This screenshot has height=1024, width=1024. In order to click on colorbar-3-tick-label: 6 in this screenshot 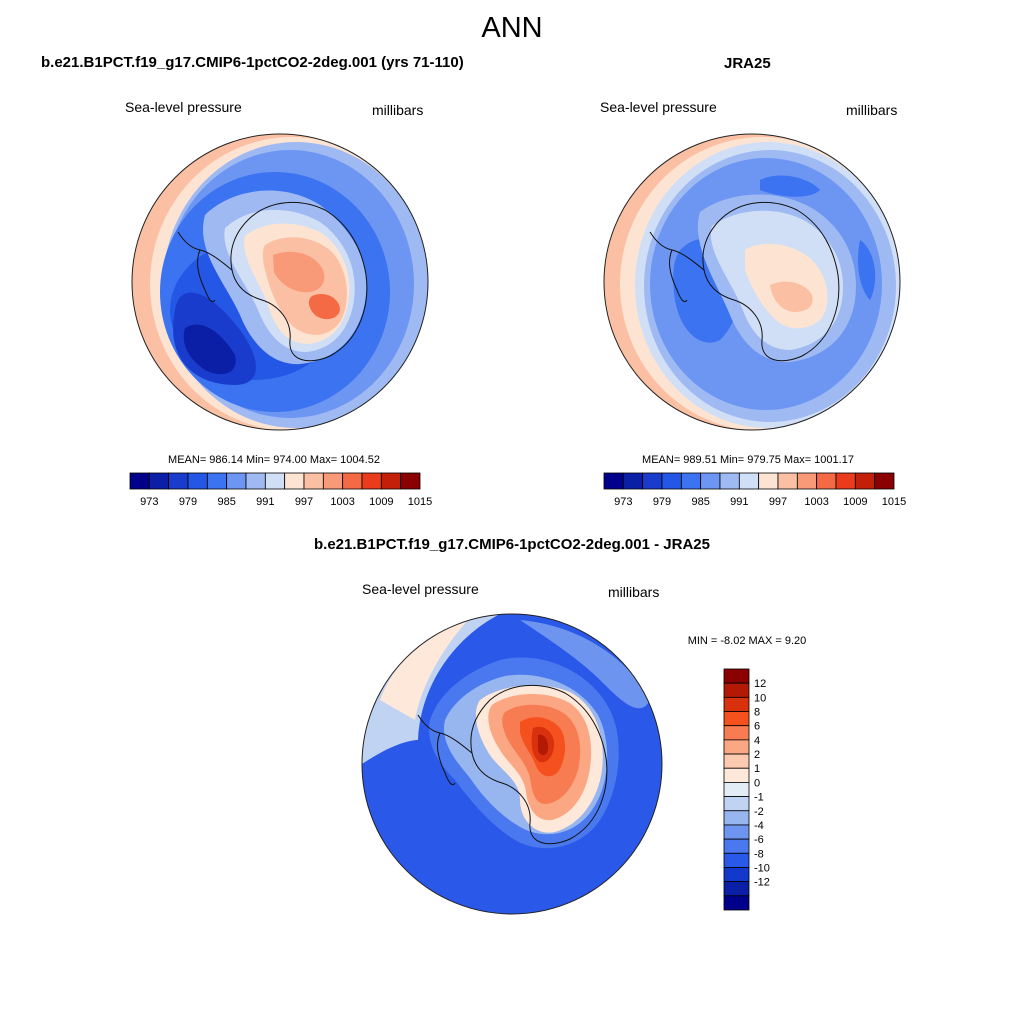, I will do `click(757, 727)`.